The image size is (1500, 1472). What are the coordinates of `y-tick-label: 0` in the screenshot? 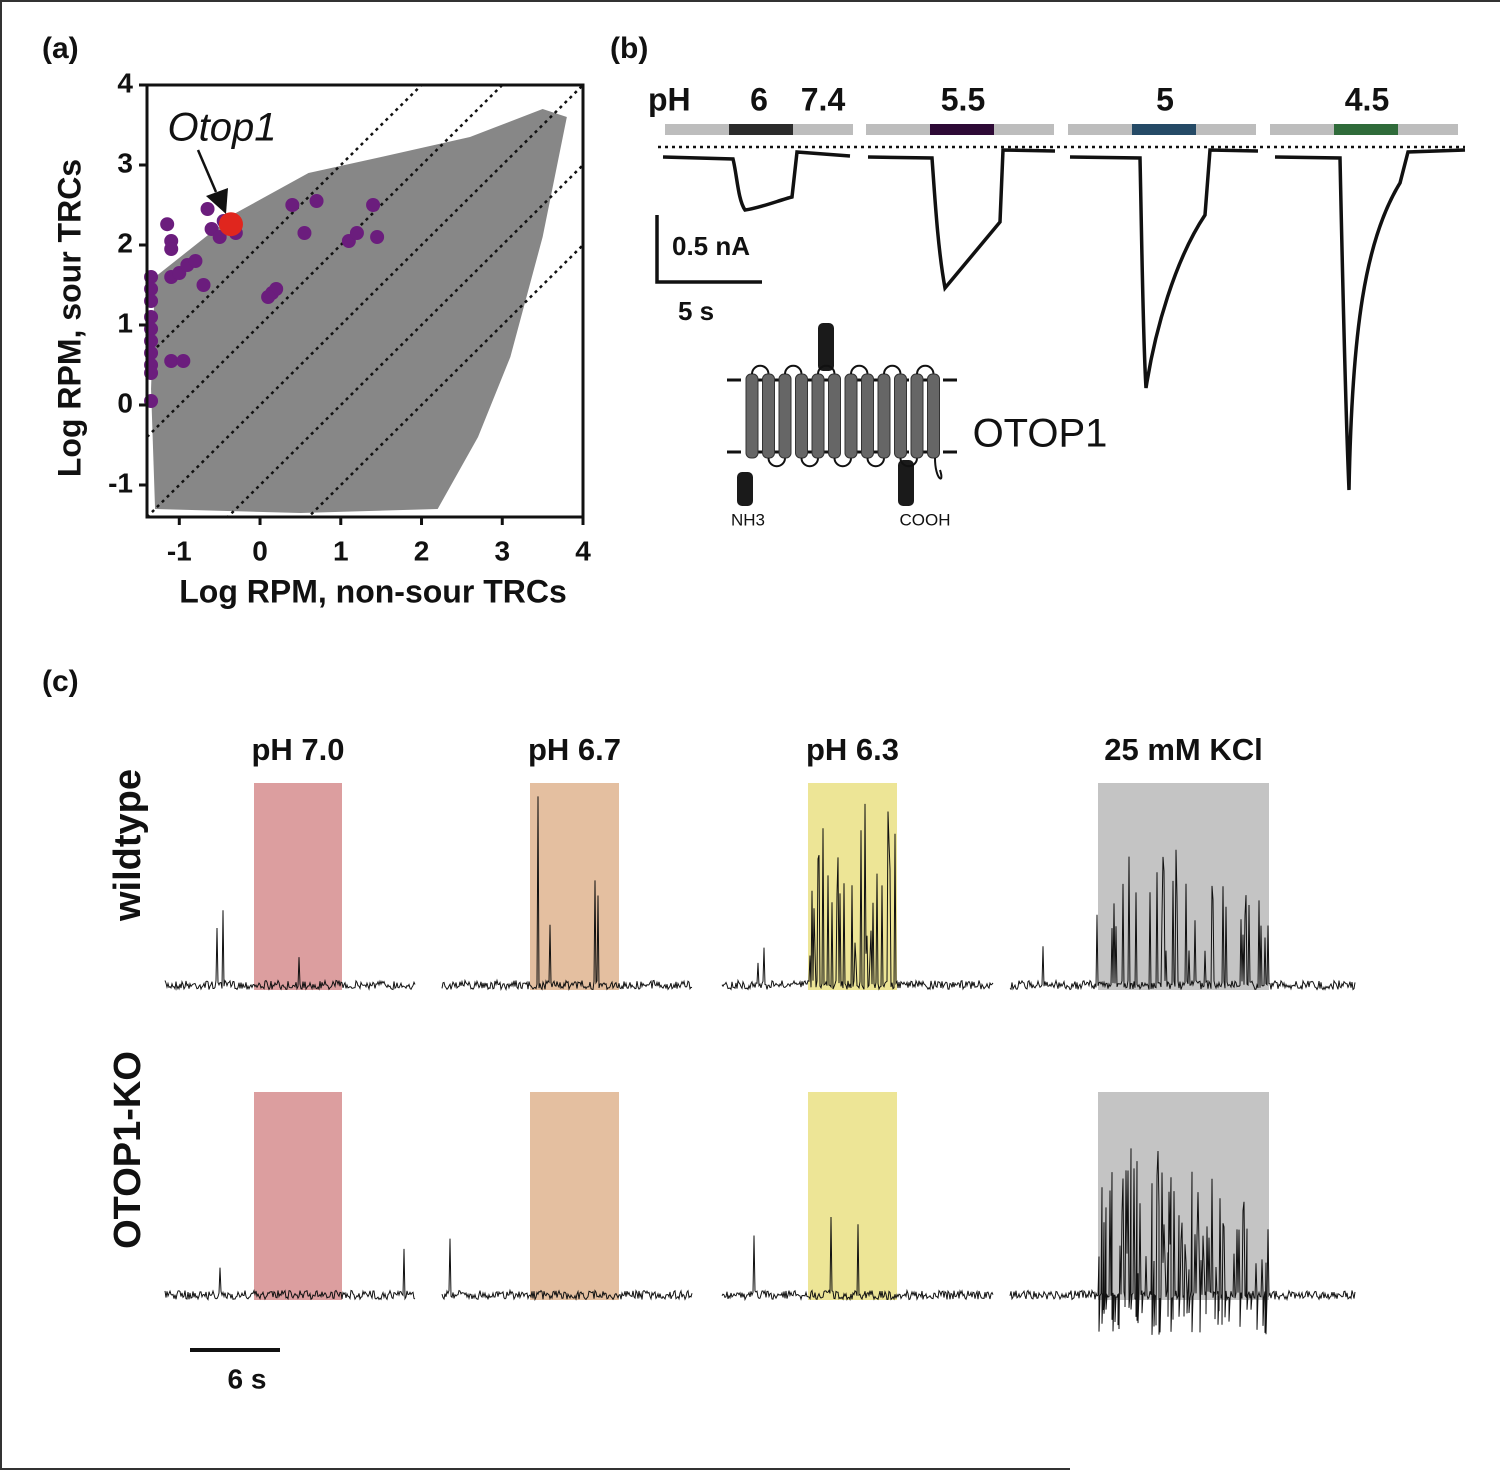 It's located at (125, 402).